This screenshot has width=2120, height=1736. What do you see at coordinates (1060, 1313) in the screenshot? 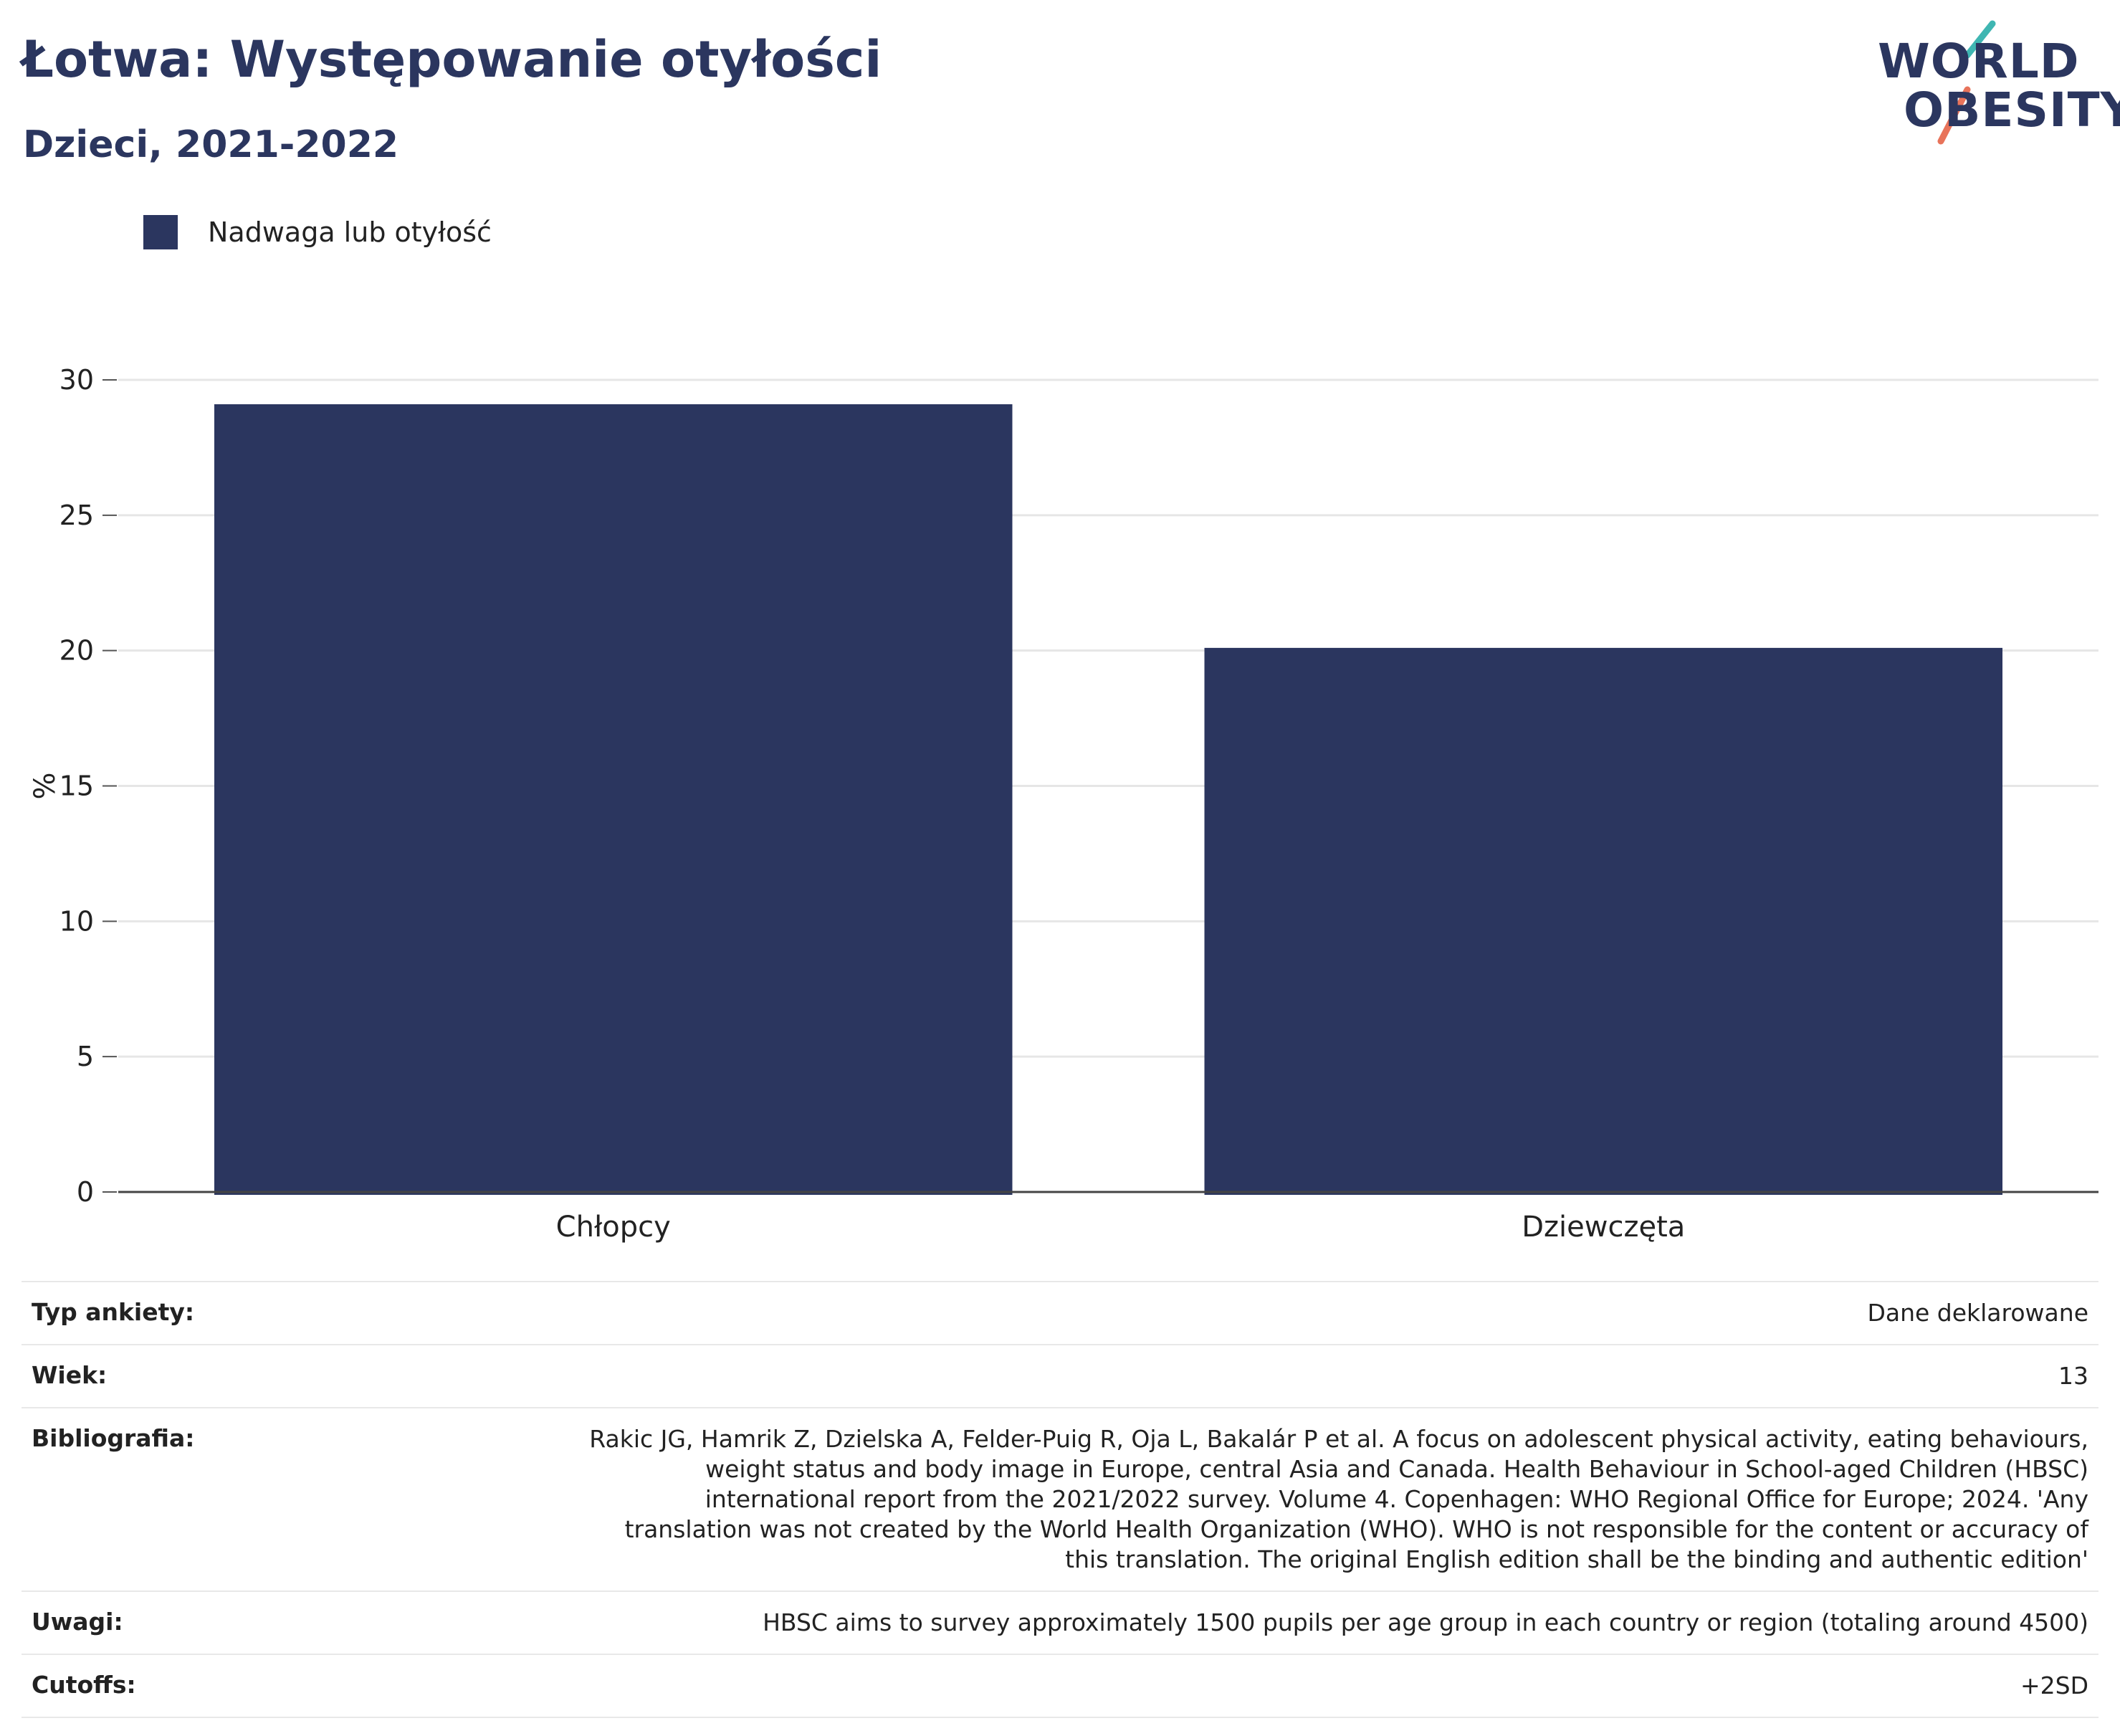
I see `metadata-row-survey-type: Typ ankiety: Dane deklarowane` at bounding box center [1060, 1313].